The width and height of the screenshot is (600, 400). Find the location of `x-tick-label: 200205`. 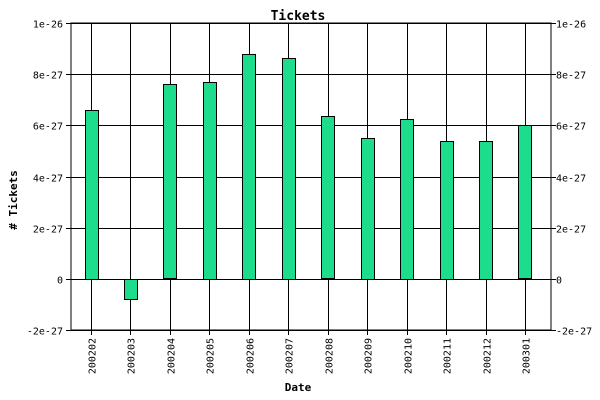

x-tick-label: 200205 is located at coordinates (211, 356).